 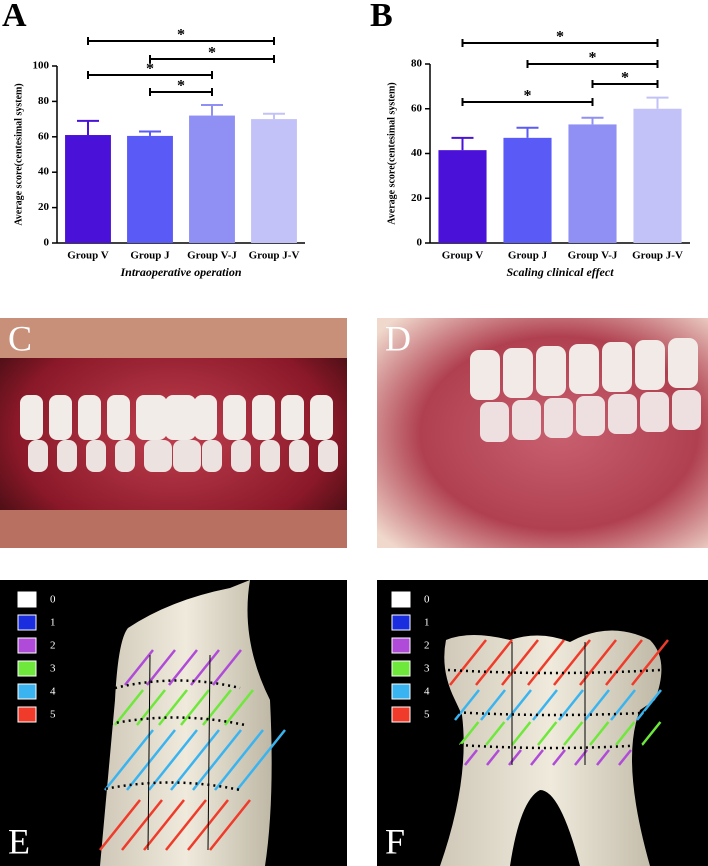 What do you see at coordinates (44, 101) in the screenshot?
I see `y-tick-label: 80` at bounding box center [44, 101].